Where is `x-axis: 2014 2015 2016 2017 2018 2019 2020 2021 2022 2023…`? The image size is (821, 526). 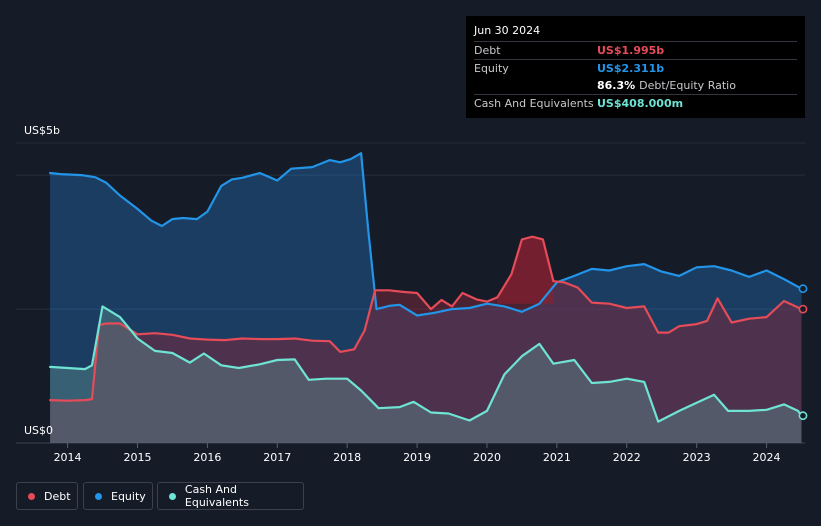
x-axis: 2014 2015 2016 2017 2018 2019 2020 2021 2022 2023… is located at coordinates (417, 453).